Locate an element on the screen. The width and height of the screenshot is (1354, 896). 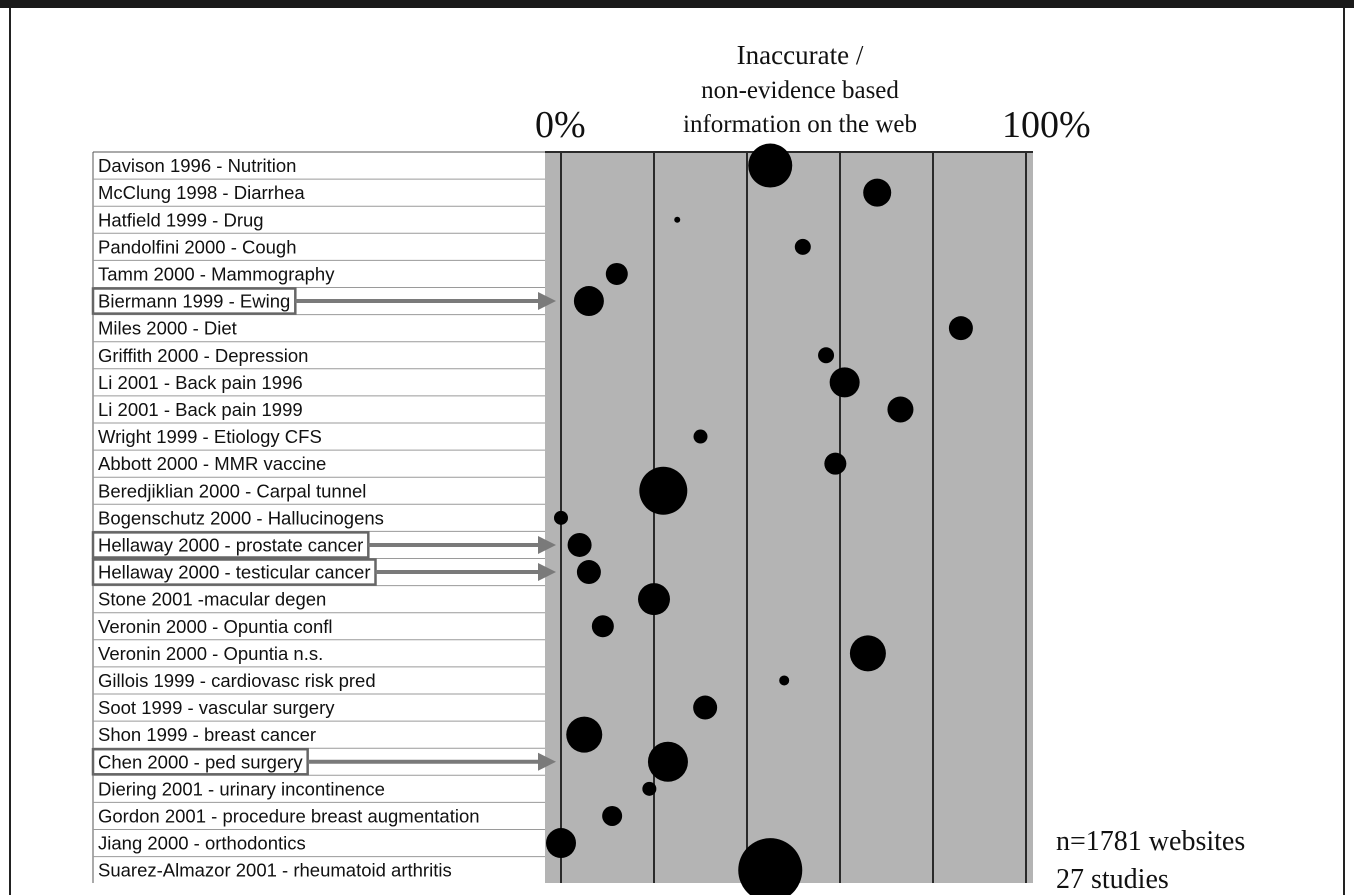
row-label: Wright 1999 - Etiology CFS is located at coordinates (210, 436).